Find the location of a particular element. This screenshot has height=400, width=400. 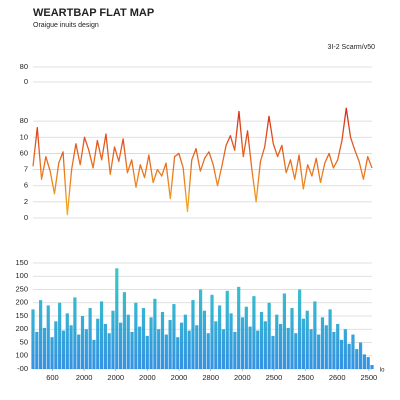

y-tick-label: 250 is located at coordinates (21, 288).